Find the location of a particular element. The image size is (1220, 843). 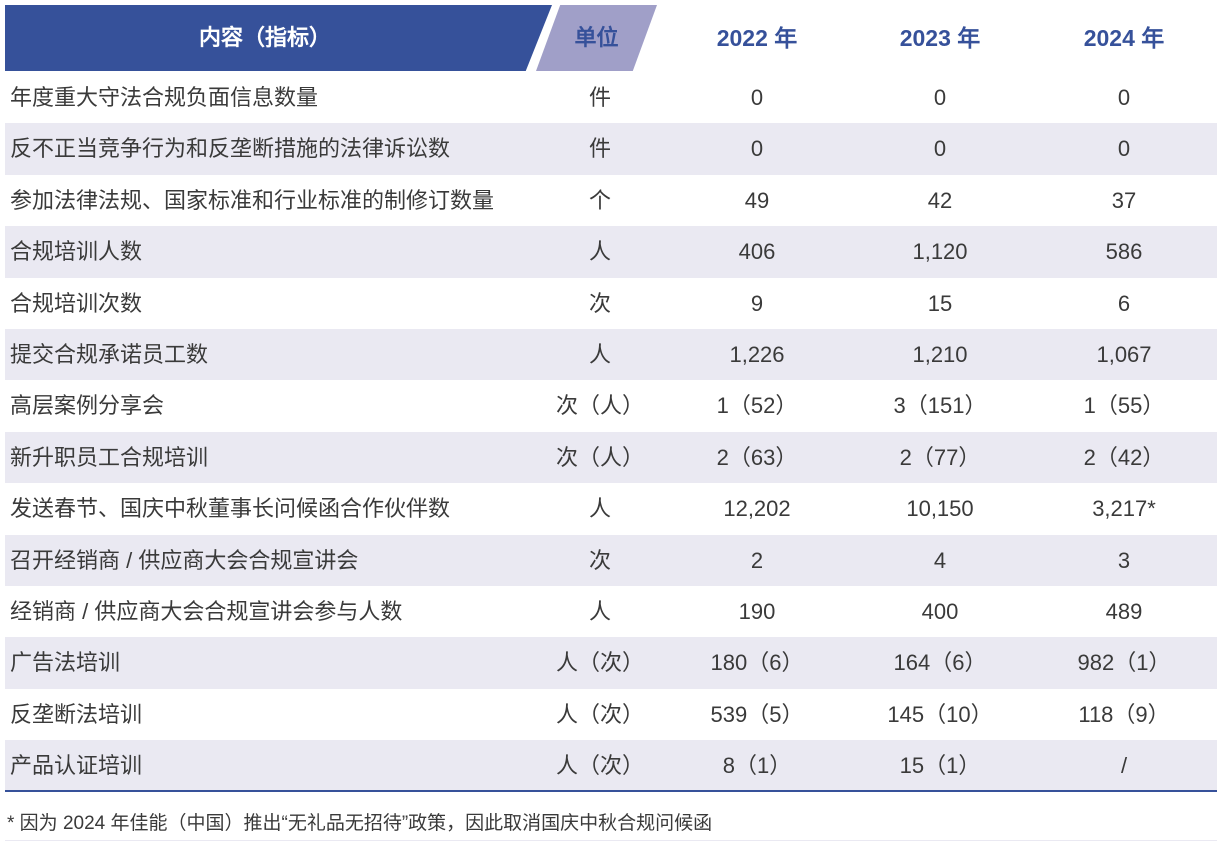

header-year-2024: 2024 年 is located at coordinates (1124, 38).